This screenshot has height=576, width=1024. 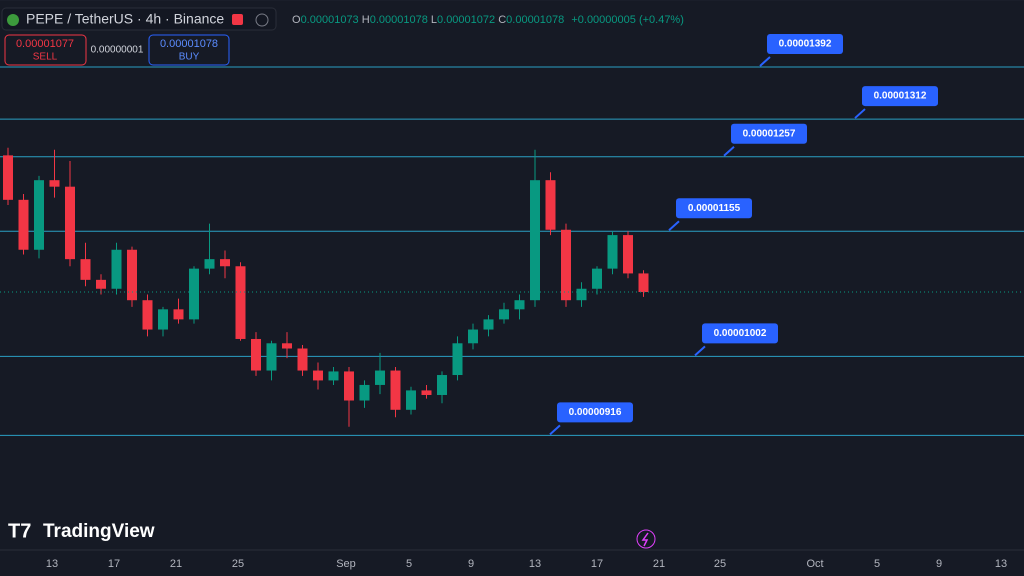 What do you see at coordinates (330, 20) in the screenshot?
I see `o-value: 0.00001073` at bounding box center [330, 20].